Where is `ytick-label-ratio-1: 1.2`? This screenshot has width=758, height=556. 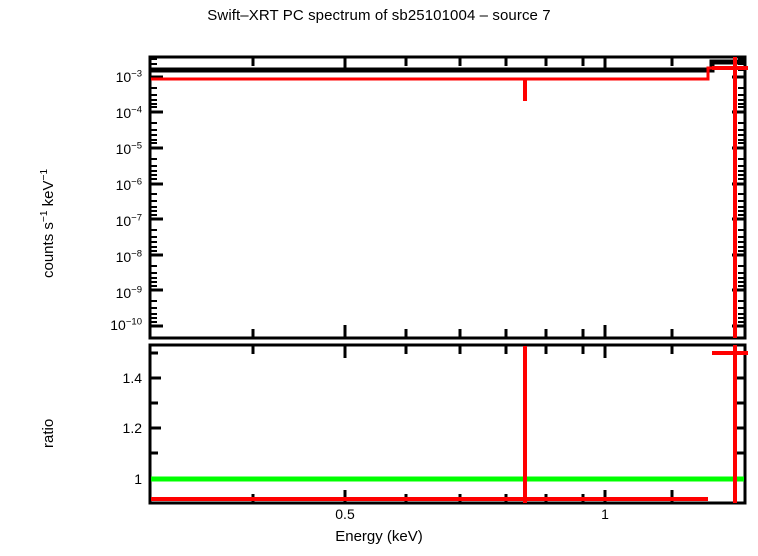 ytick-label-ratio-1: 1.2 is located at coordinates (132, 428).